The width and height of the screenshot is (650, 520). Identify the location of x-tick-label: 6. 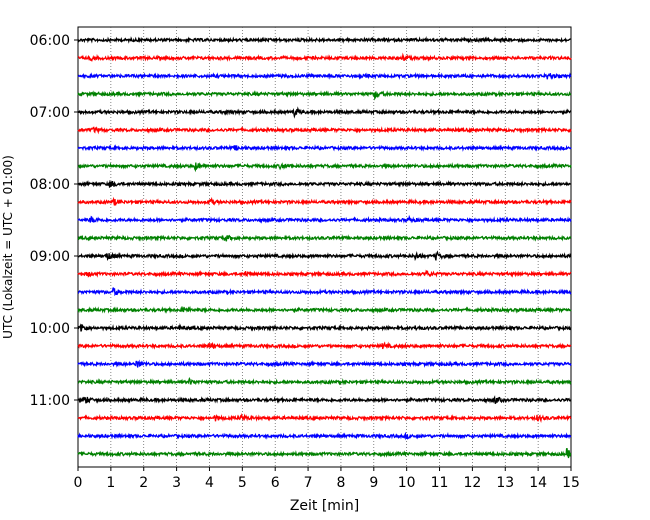
(275, 483).